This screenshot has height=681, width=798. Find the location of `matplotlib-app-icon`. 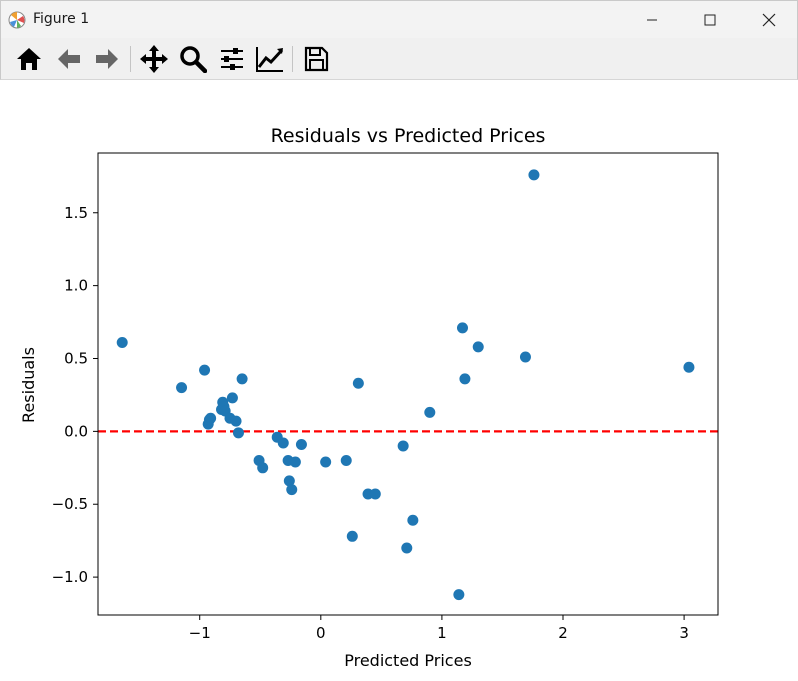

matplotlib-app-icon is located at coordinates (17, 20).